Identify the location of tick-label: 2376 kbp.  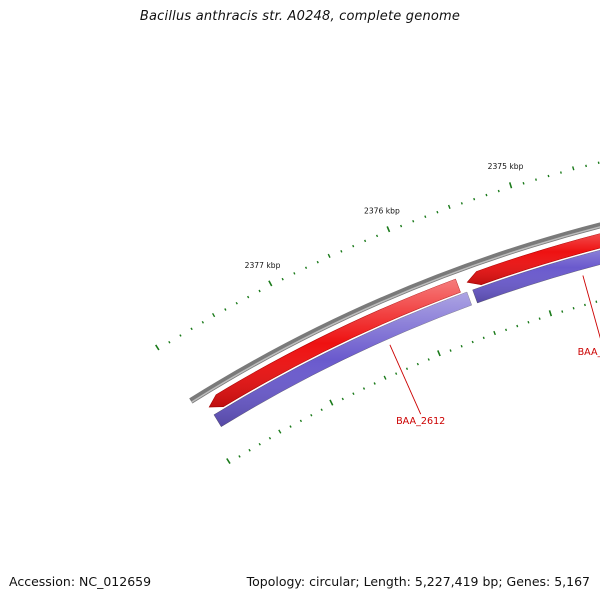
(382, 210).